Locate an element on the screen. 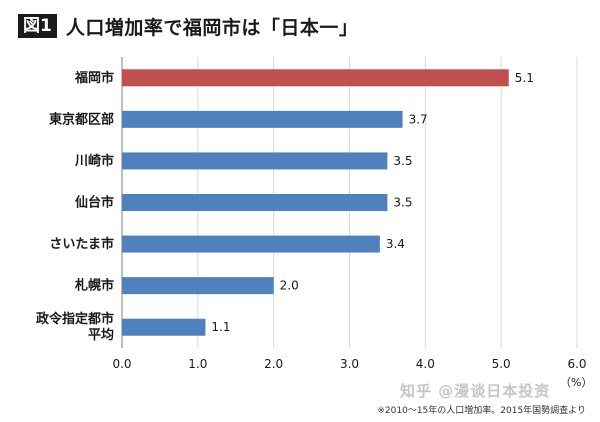 Image resolution: width=600 pixels, height=422 pixels. category-label: 川崎市 is located at coordinates (94, 161).